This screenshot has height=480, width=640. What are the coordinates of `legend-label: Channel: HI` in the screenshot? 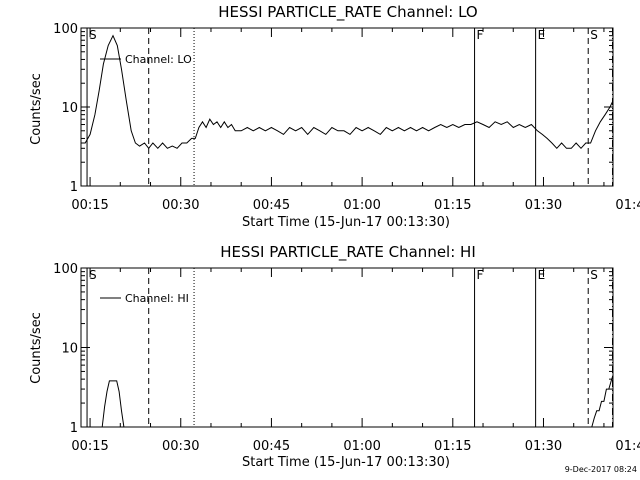 It's located at (157, 298).